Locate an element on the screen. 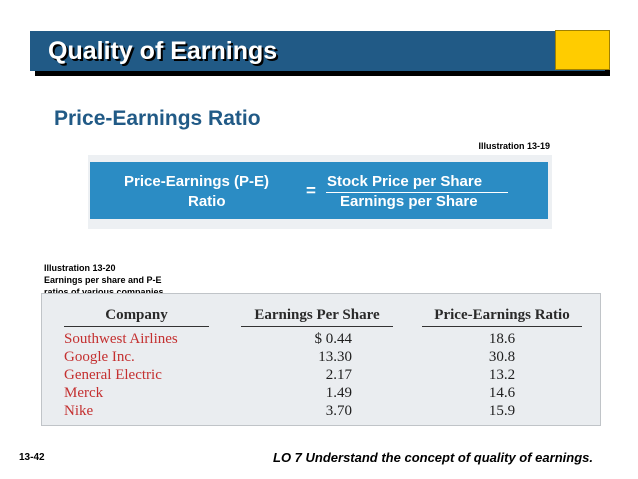 The image size is (638, 479). cell-company: Southwest Airlines is located at coordinates (121, 339).